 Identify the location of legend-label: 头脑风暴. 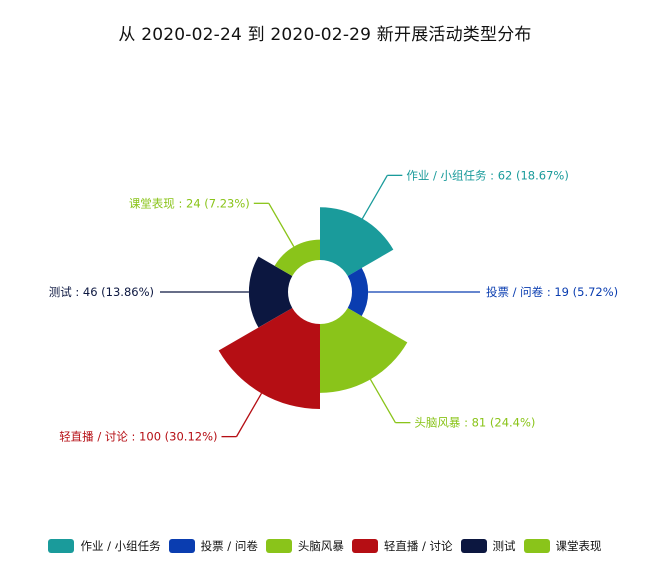
(320, 546).